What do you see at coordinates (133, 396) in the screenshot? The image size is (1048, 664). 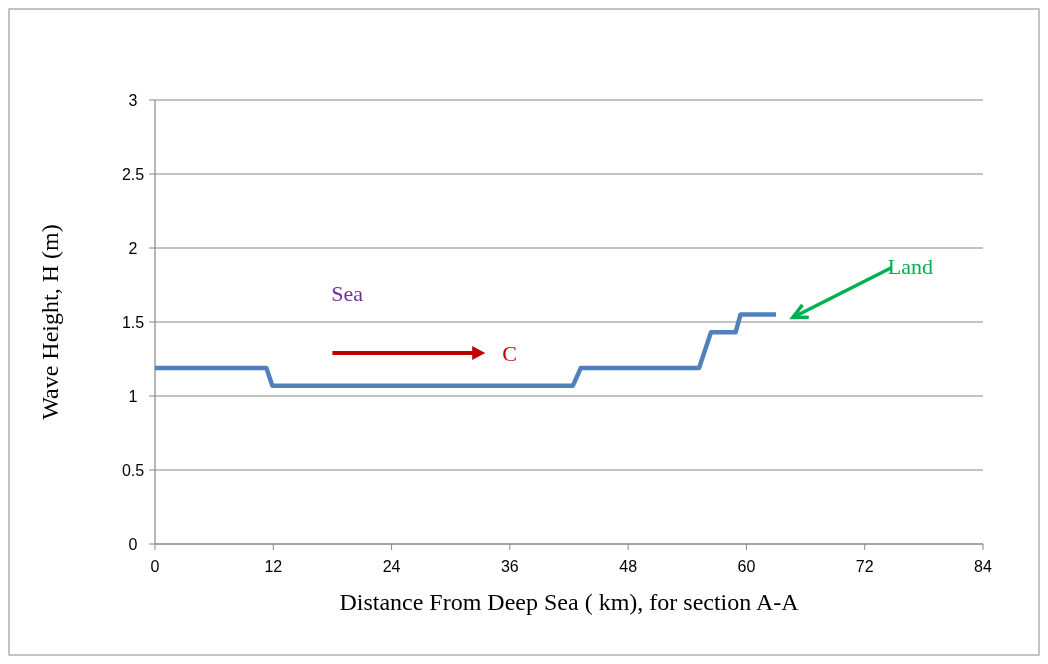 I see `y-tick-label: 1` at bounding box center [133, 396].